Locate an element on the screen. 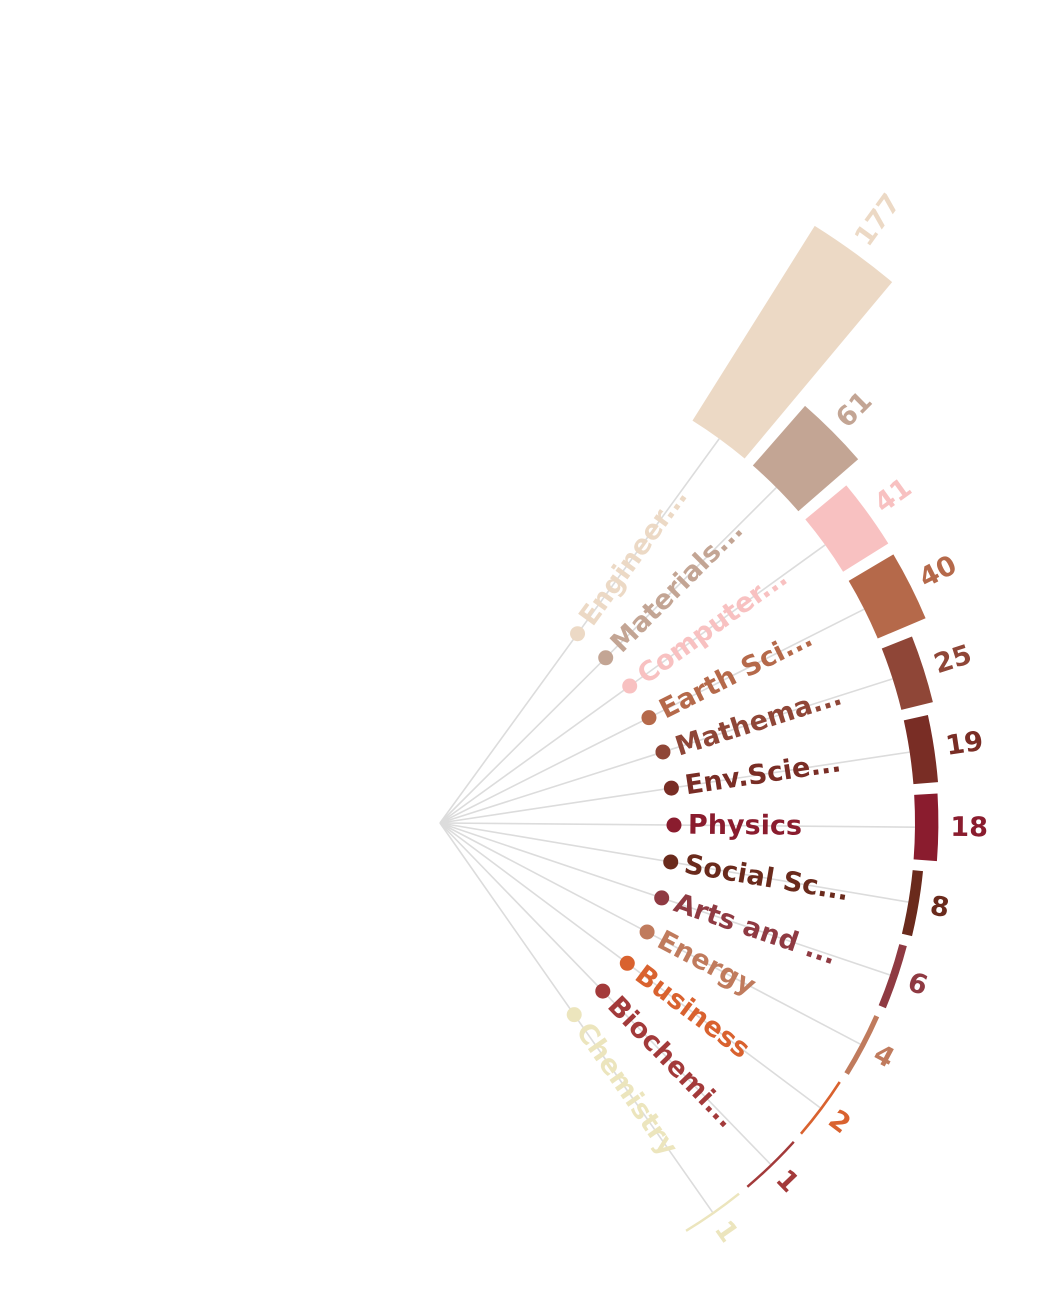  category-label: Physics is located at coordinates (745, 826).